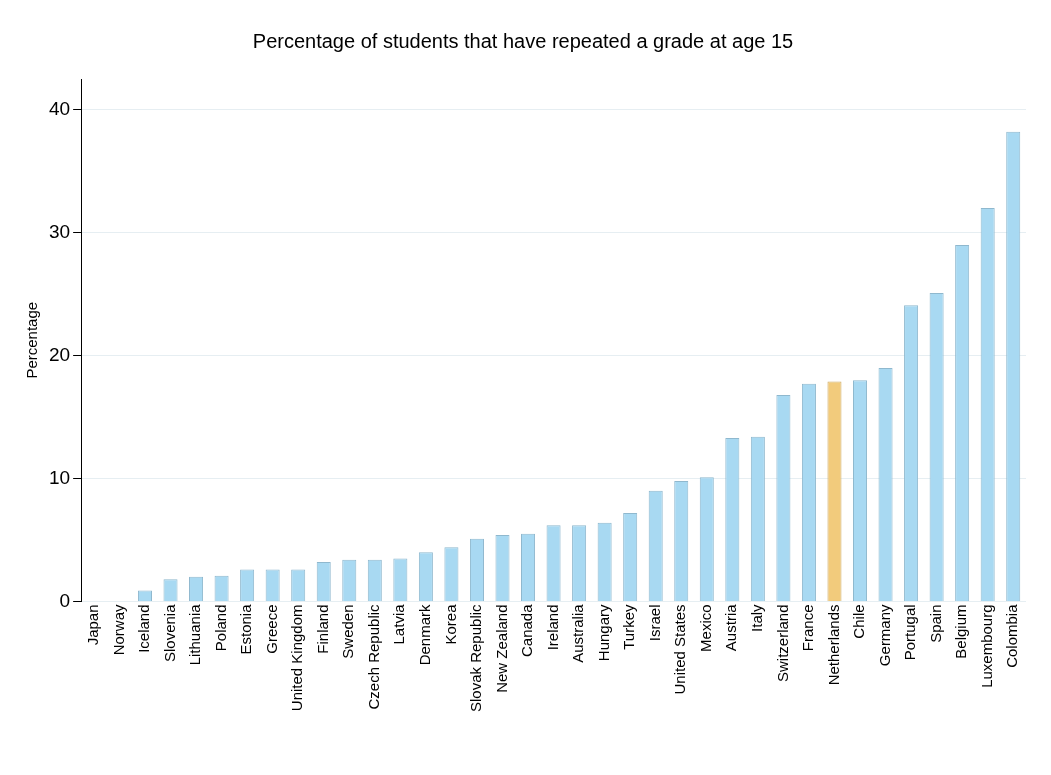  Describe the element at coordinates (961, 631) in the screenshot. I see `x-tick-label: Belgium` at that location.